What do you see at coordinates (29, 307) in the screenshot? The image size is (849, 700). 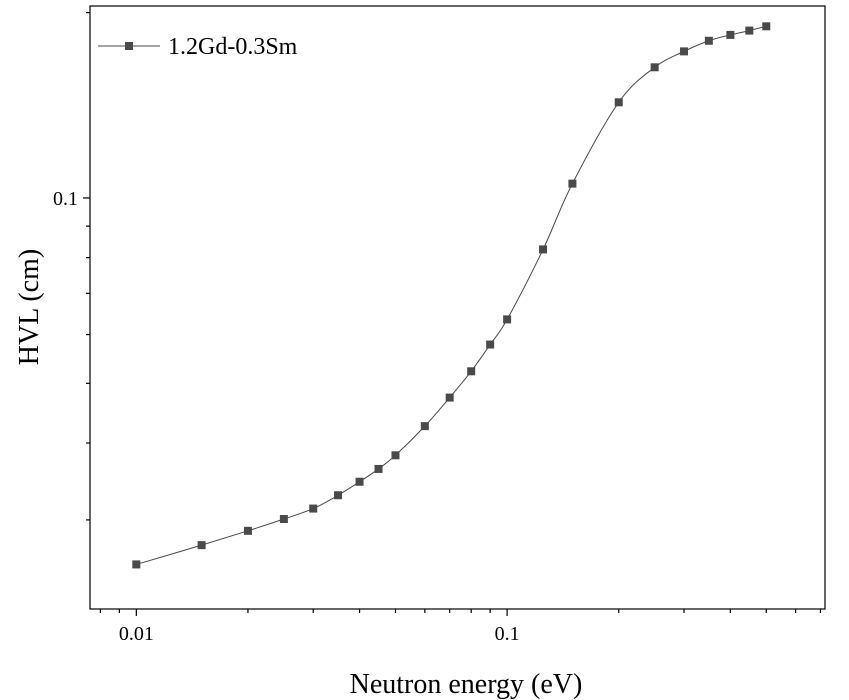 I see `y-axis-title: HVL (cm)` at bounding box center [29, 307].